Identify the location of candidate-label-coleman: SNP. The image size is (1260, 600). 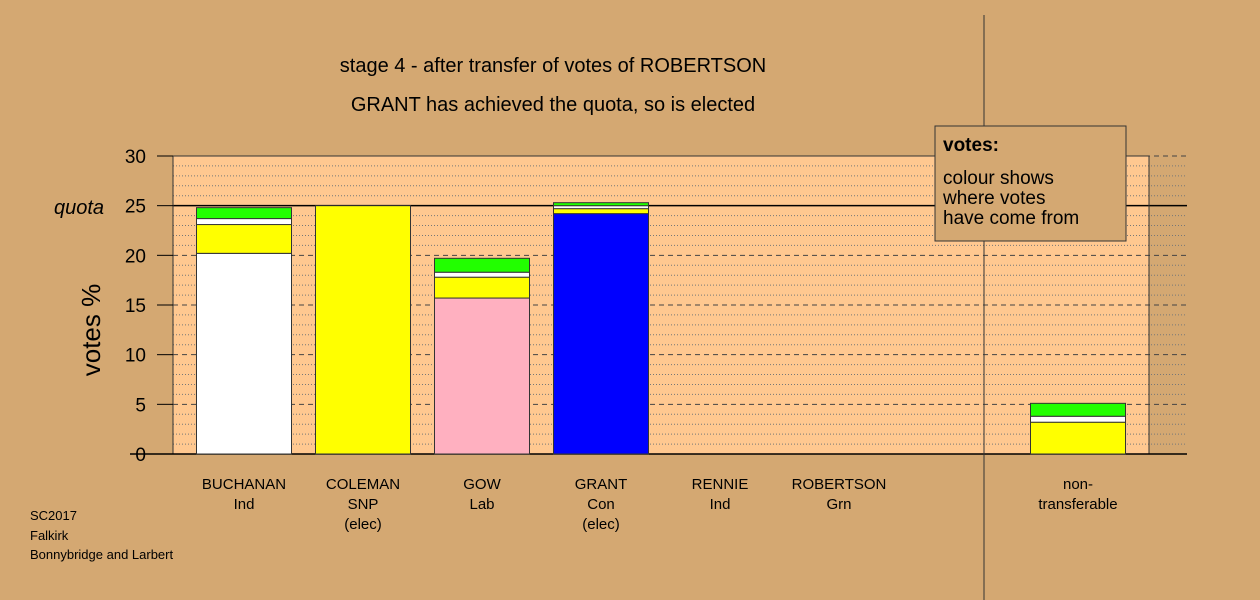
(363, 504).